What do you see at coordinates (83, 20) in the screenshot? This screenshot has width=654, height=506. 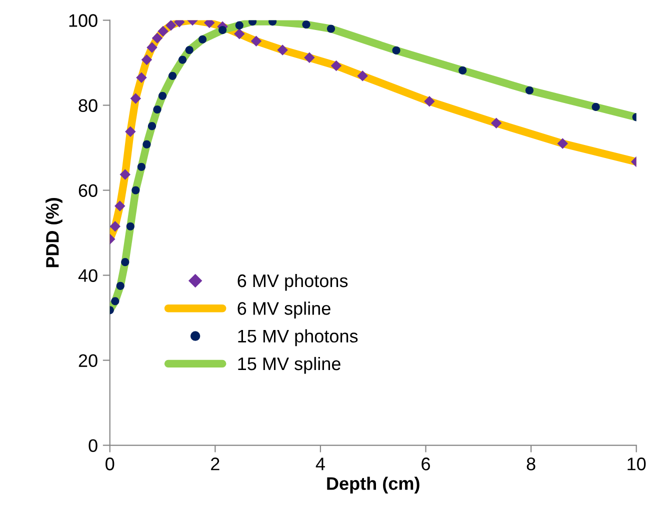 I see `y-tick-label: 100` at bounding box center [83, 20].